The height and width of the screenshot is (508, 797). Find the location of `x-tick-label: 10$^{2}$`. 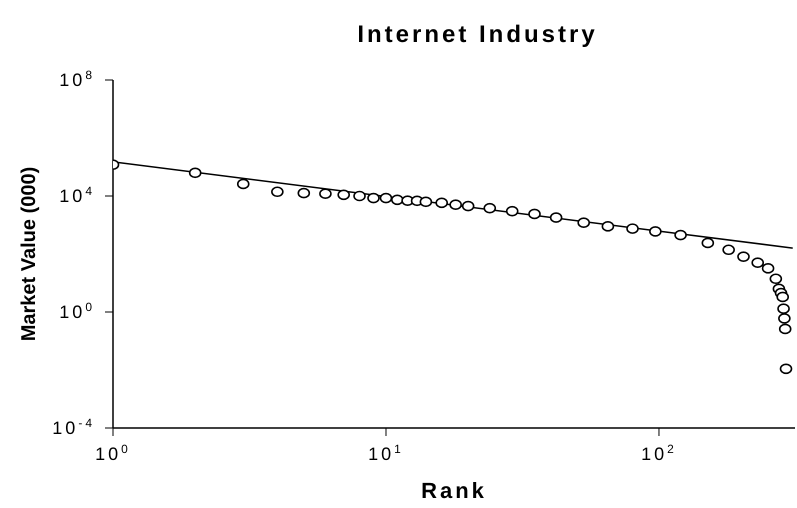

x-tick-label: 10$^{2}$ is located at coordinates (659, 453).